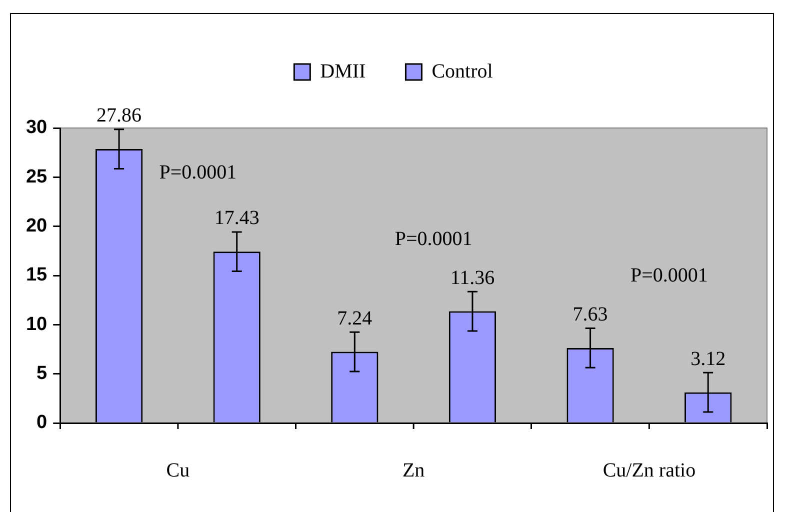 The image size is (785, 513). I want to click on x-tick-label: Cu, so click(178, 470).